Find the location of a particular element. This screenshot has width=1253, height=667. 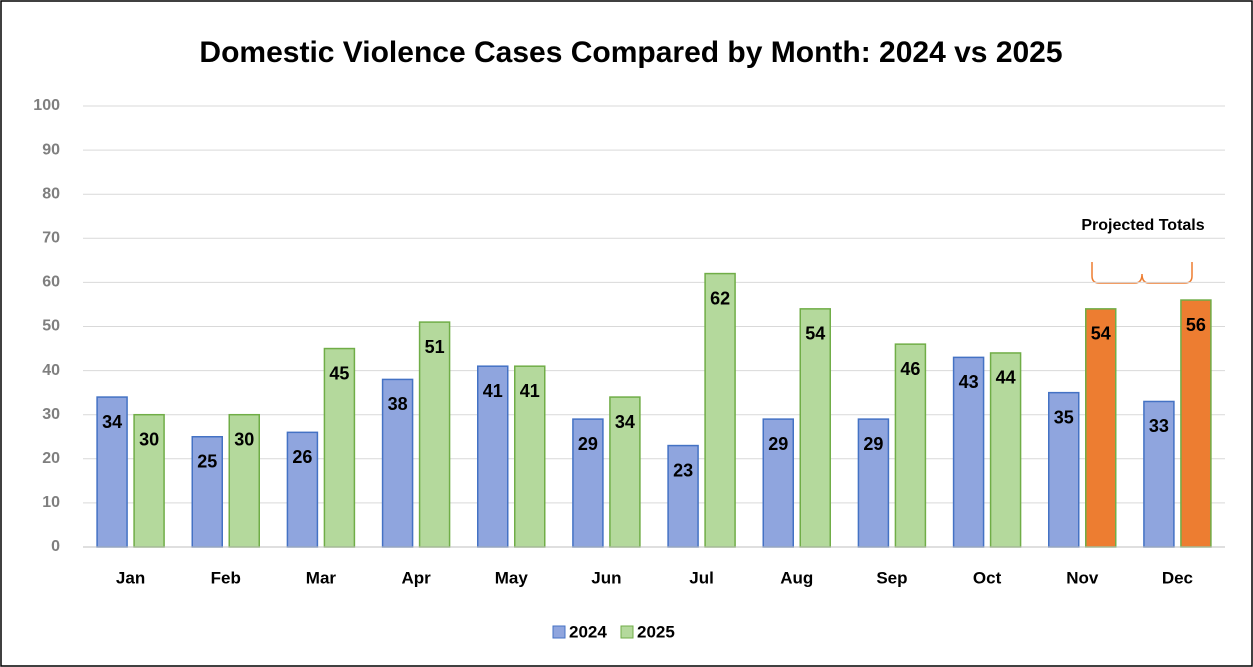

x-tick-label: May is located at coordinates (512, 577).